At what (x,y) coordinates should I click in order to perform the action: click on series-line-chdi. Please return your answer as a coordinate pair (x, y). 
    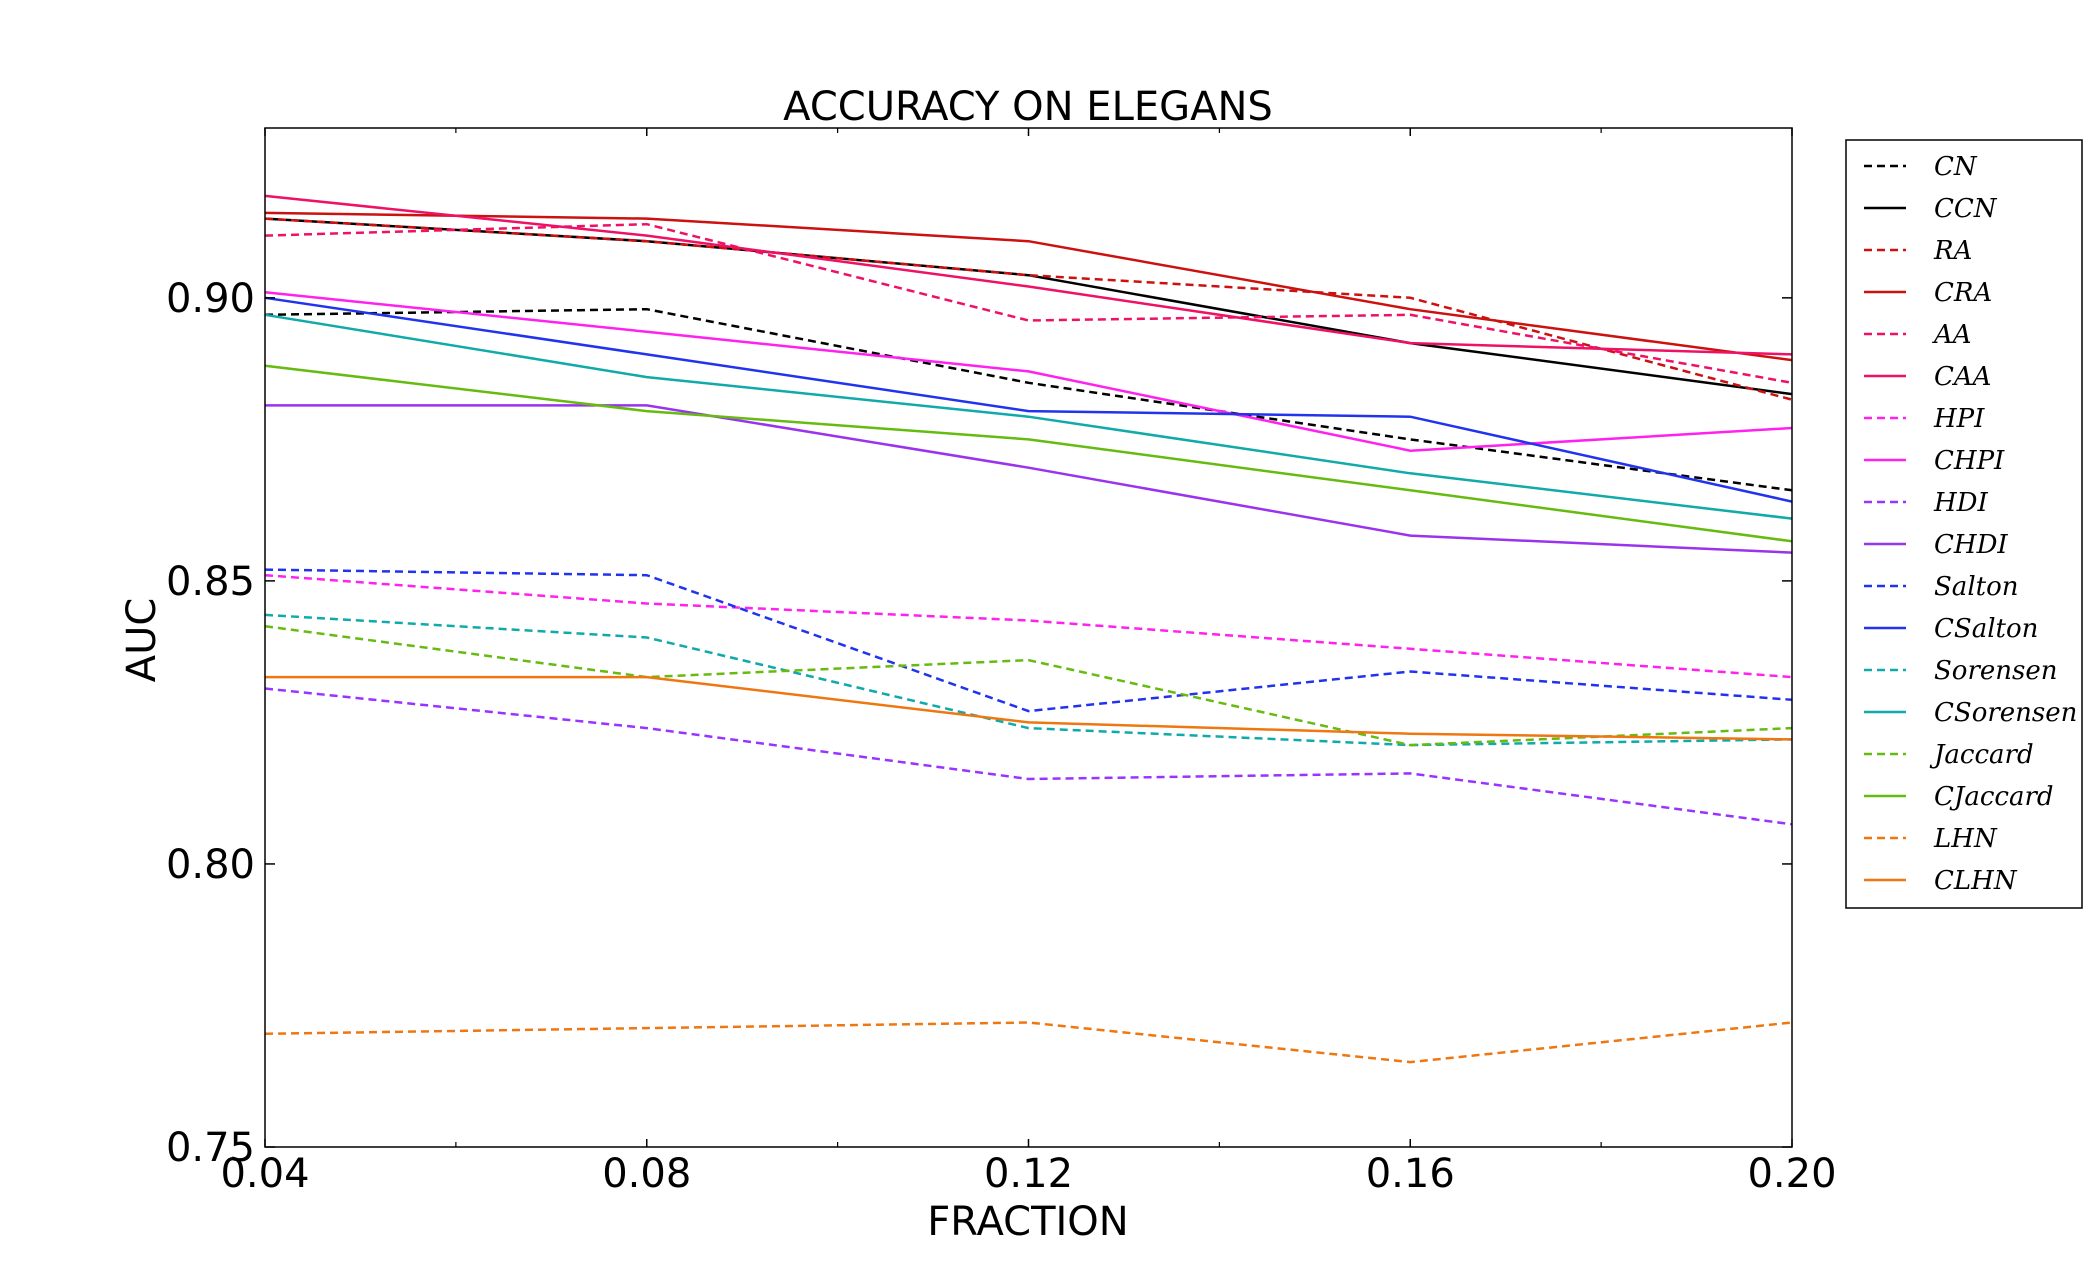
    Looking at the image, I should click on (1029, 479).